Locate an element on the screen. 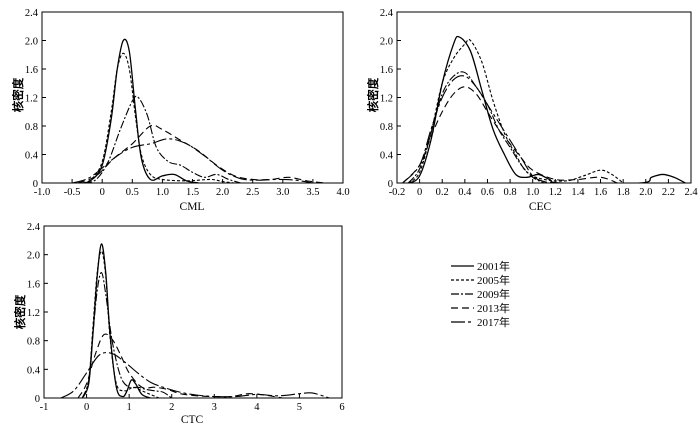  legend-label-2001: 2001年 is located at coordinates (493, 266).